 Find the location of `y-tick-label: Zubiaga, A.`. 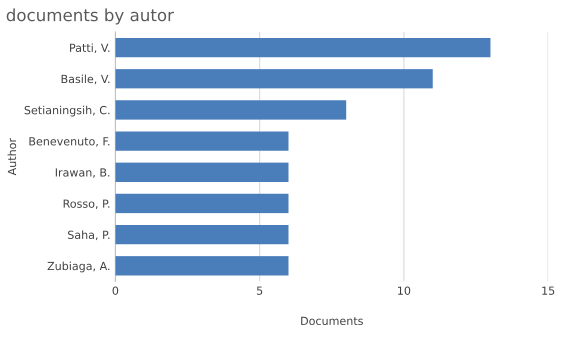

y-tick-label: Zubiaga, A. is located at coordinates (79, 267).